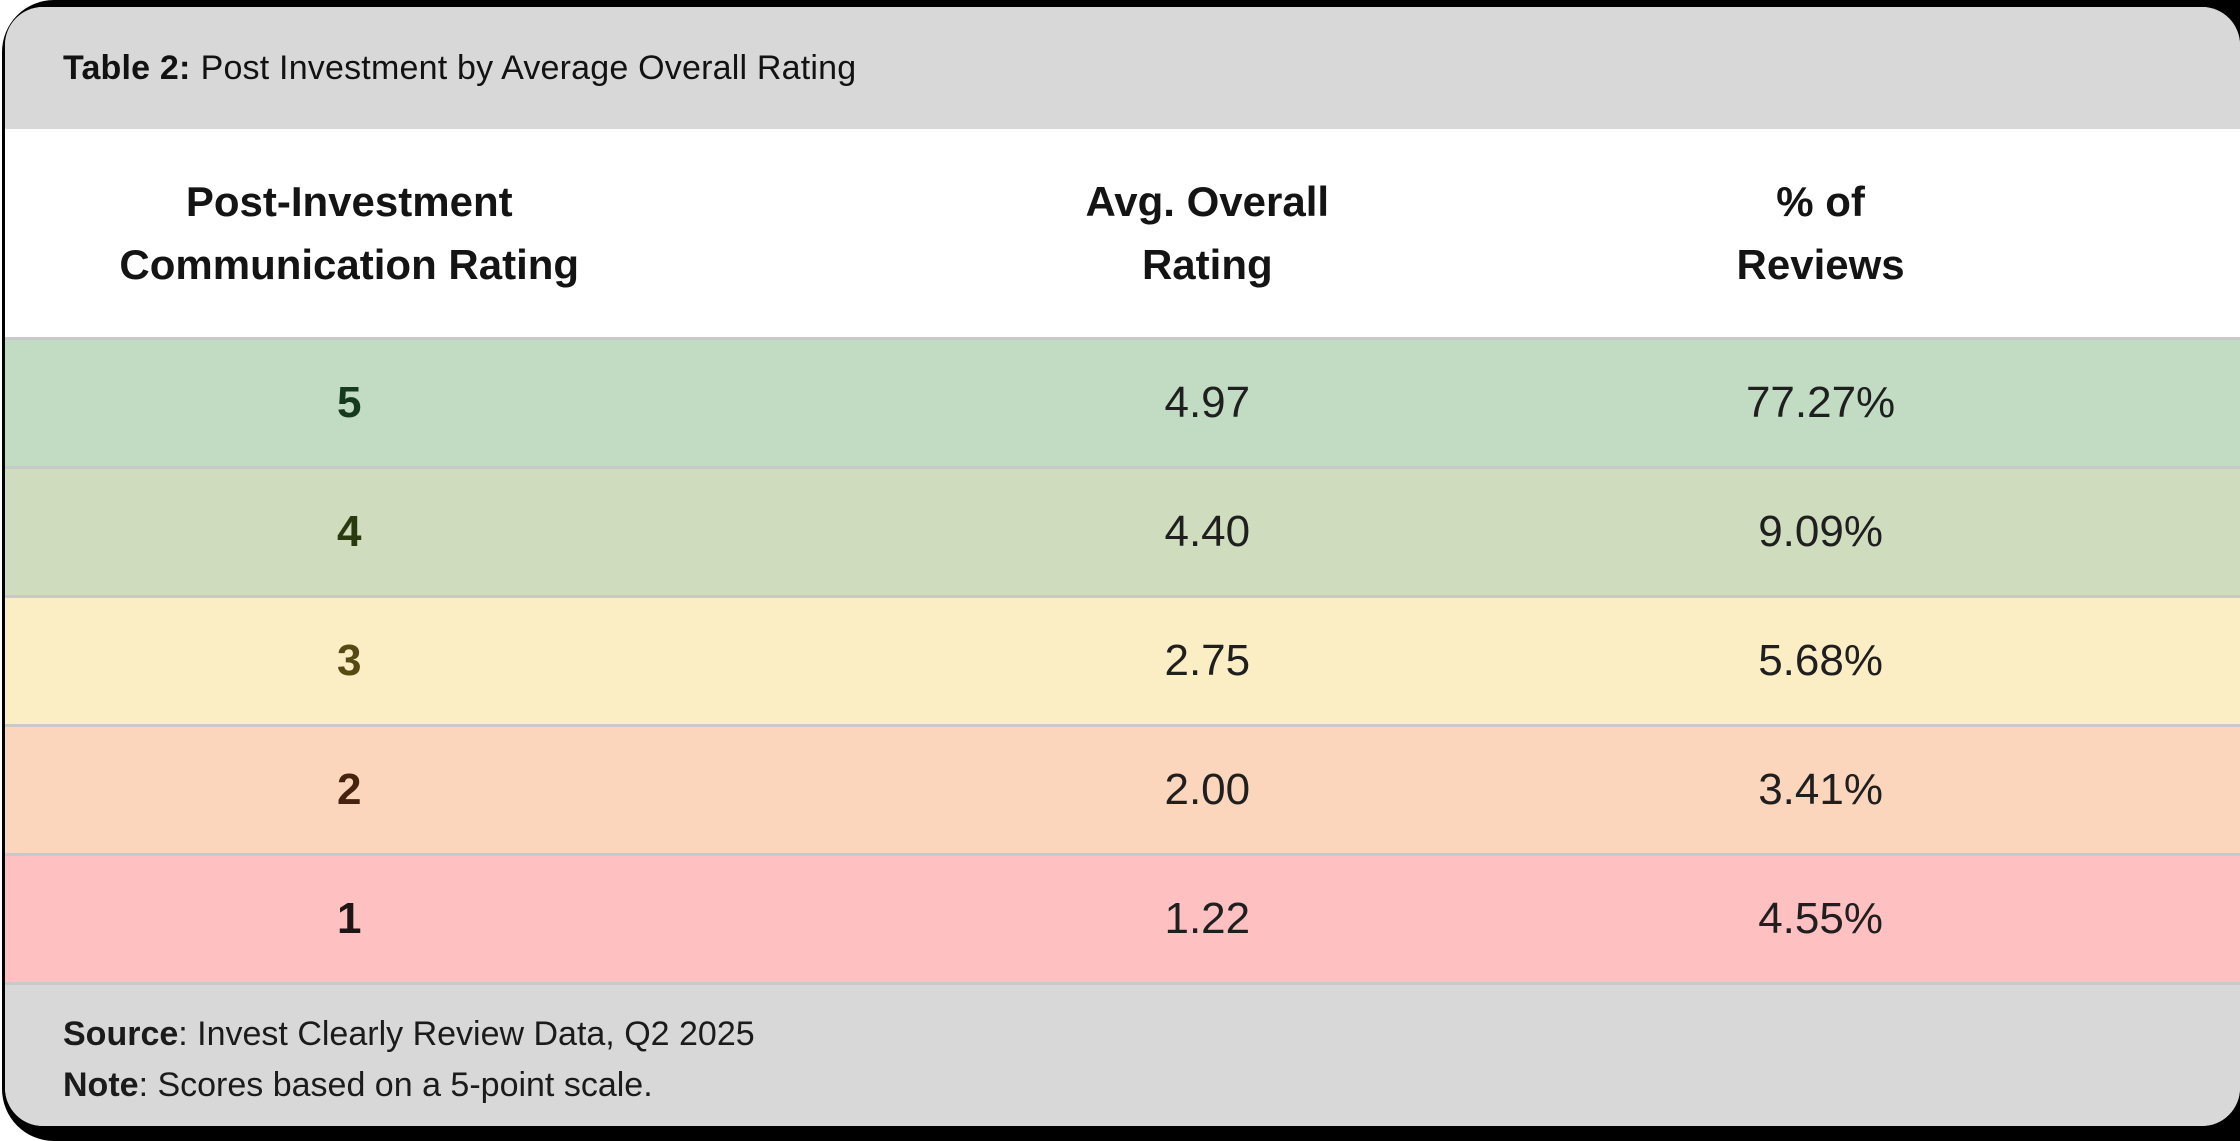 The image size is (2240, 1141). I want to click on note-line: Note: Scores based on a 5-point scale., so click(1151, 1085).